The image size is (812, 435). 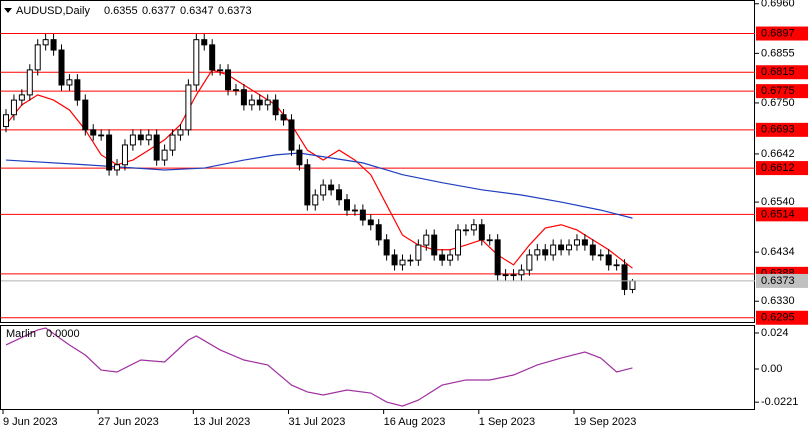 I want to click on y-tick-label: 0.6750, so click(x=778, y=103).